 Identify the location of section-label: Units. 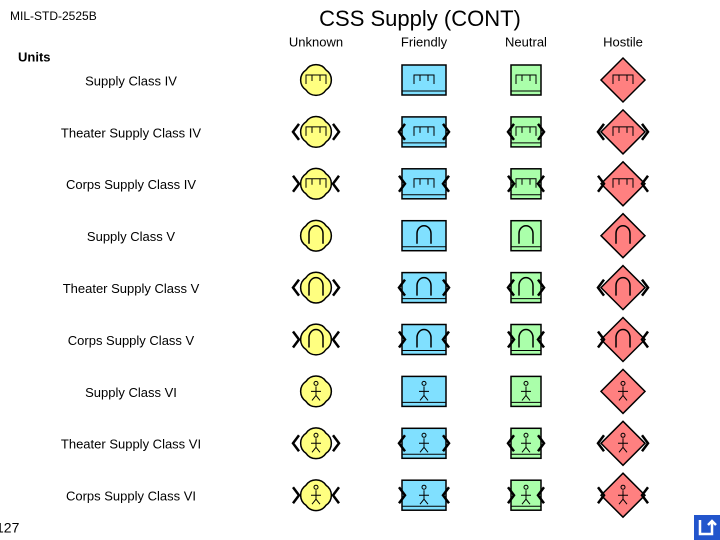
(34, 56).